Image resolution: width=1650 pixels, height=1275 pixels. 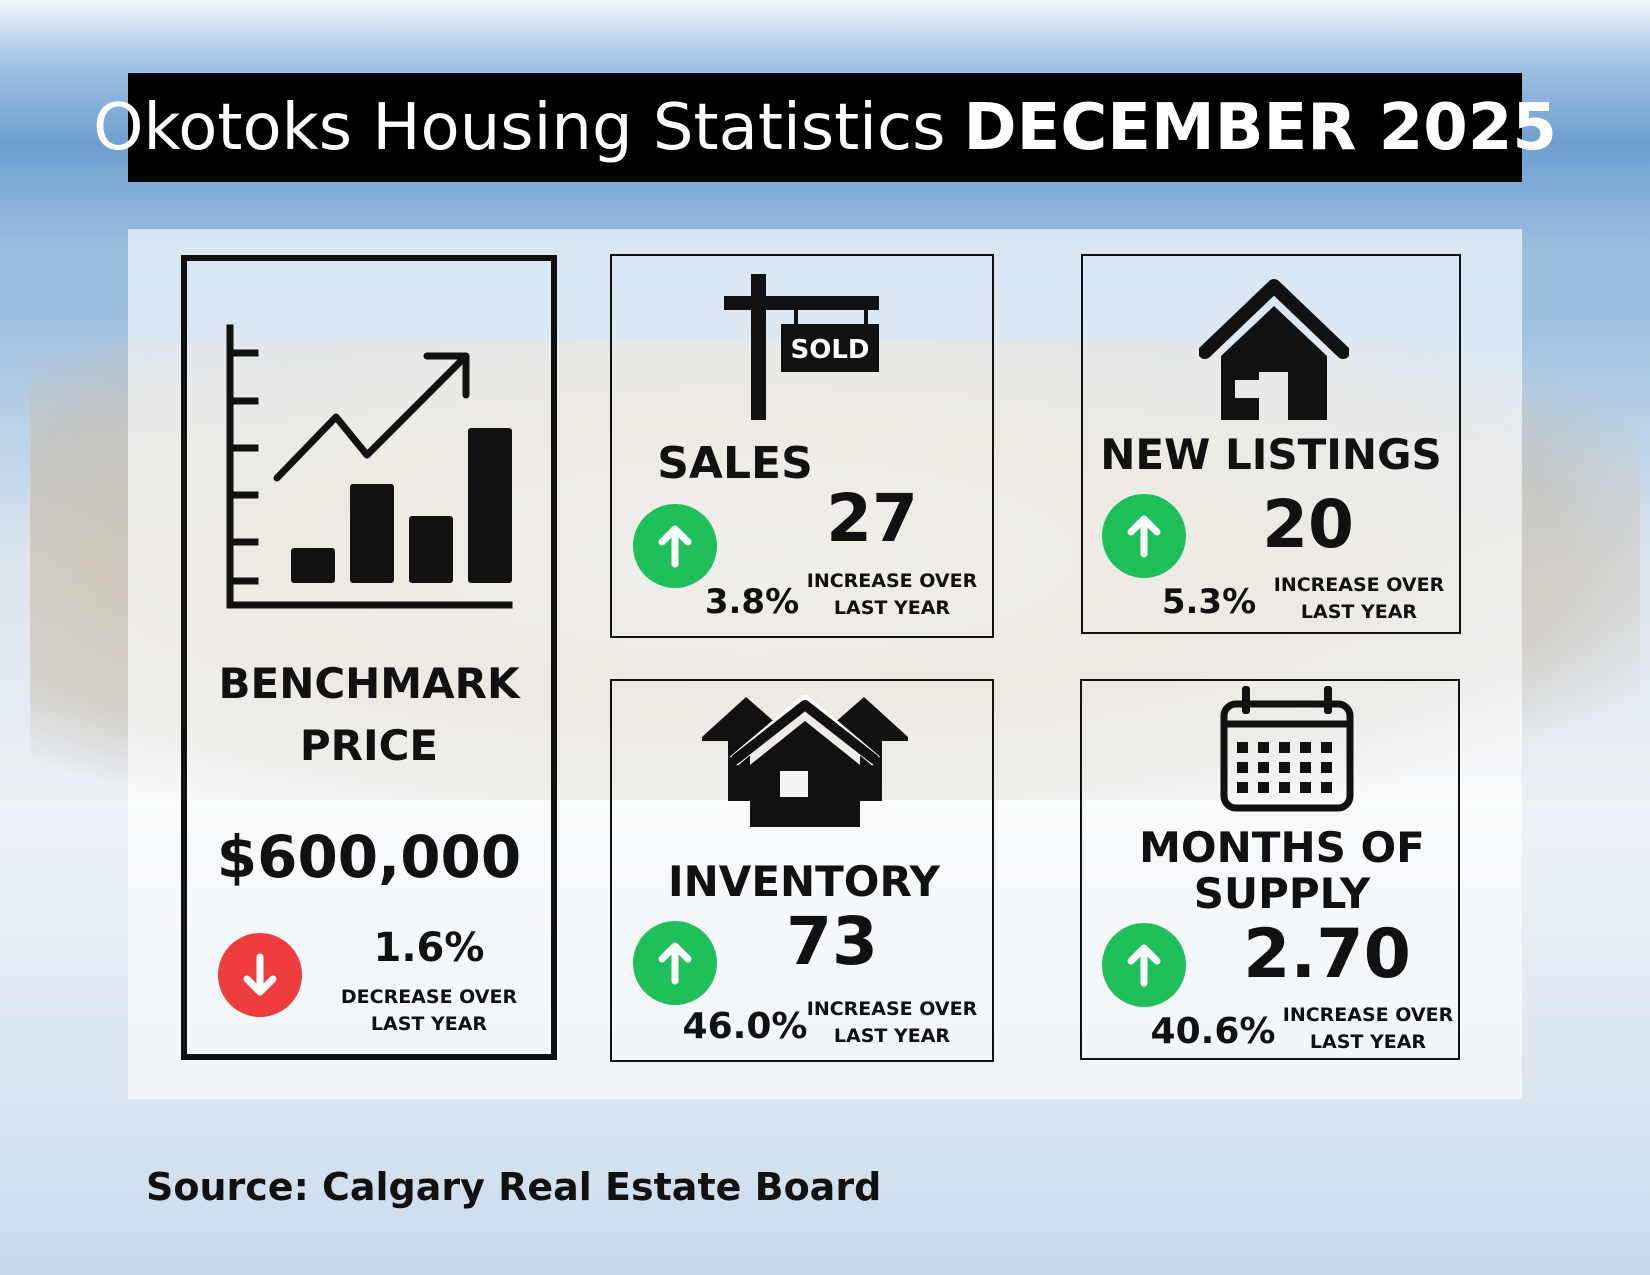 What do you see at coordinates (429, 948) in the screenshot?
I see `benchmark-change: 1.6%` at bounding box center [429, 948].